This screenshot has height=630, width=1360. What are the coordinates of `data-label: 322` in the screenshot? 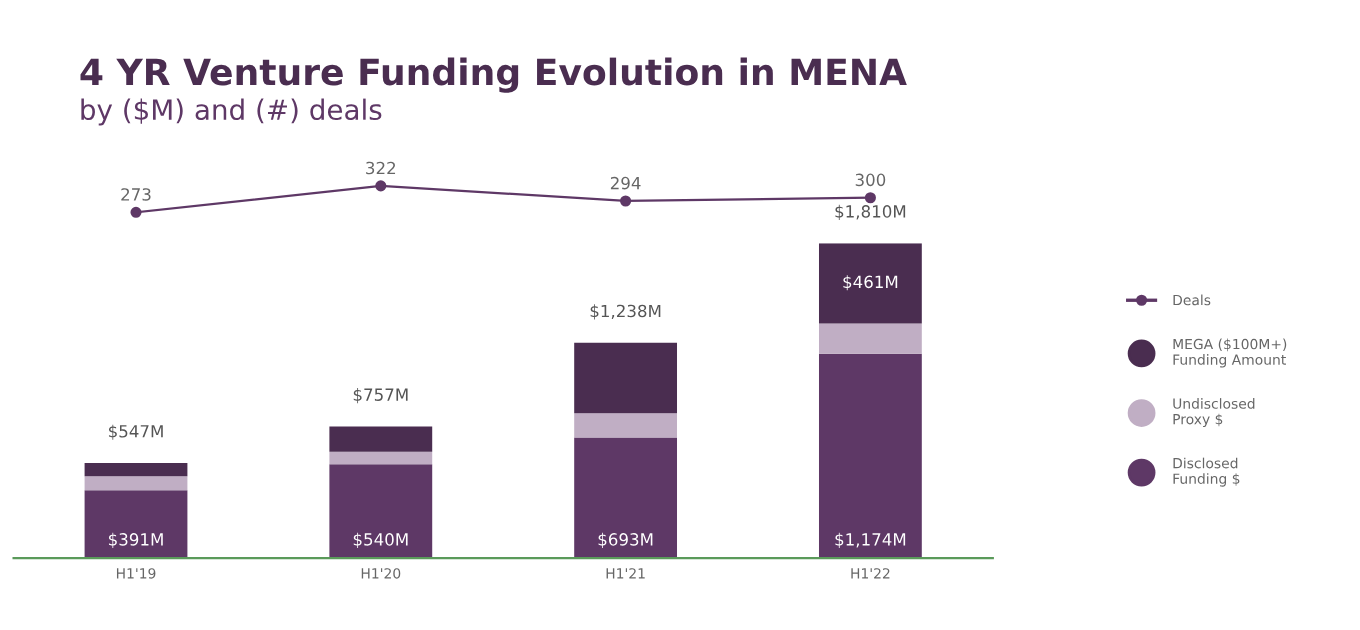 It's located at (381, 168).